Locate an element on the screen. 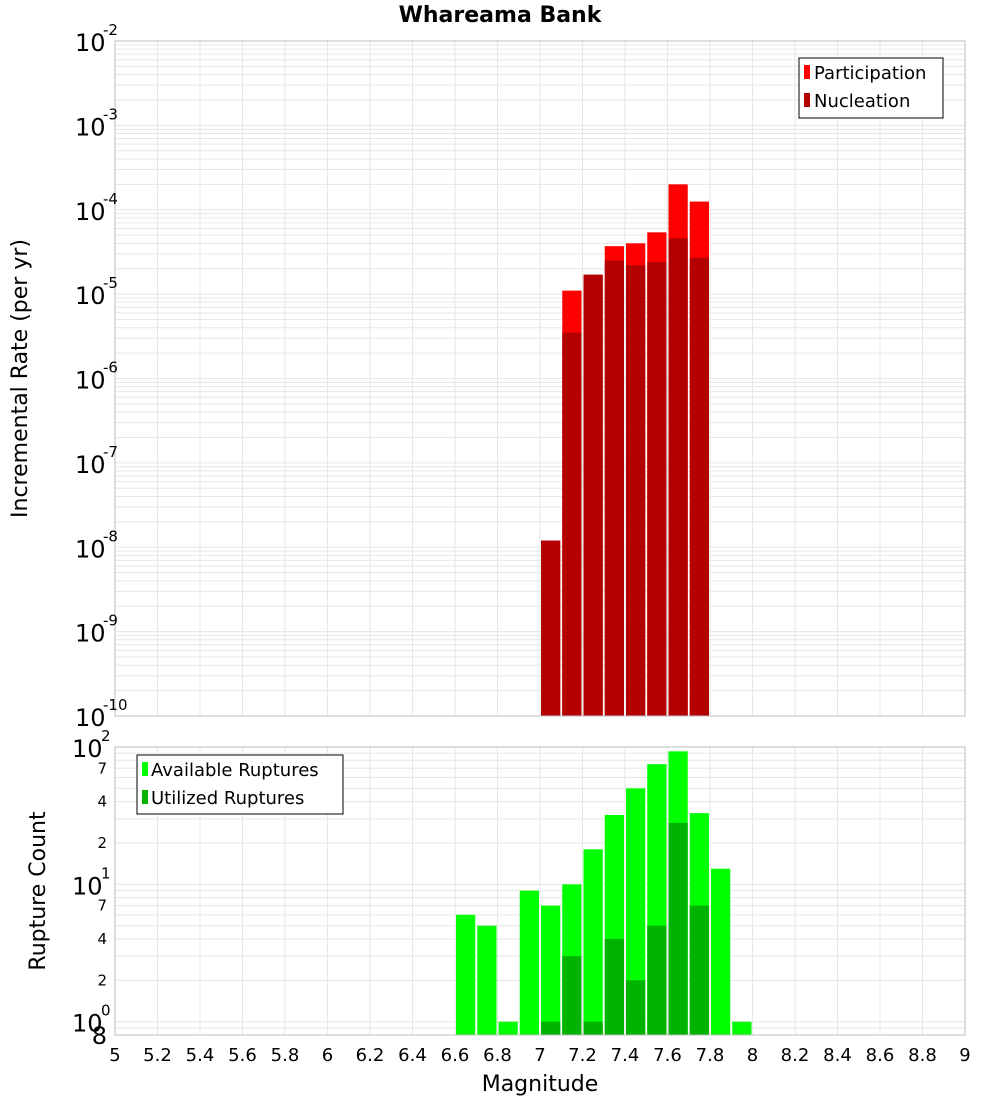  x-tick-label: 6.2 is located at coordinates (370, 1055).